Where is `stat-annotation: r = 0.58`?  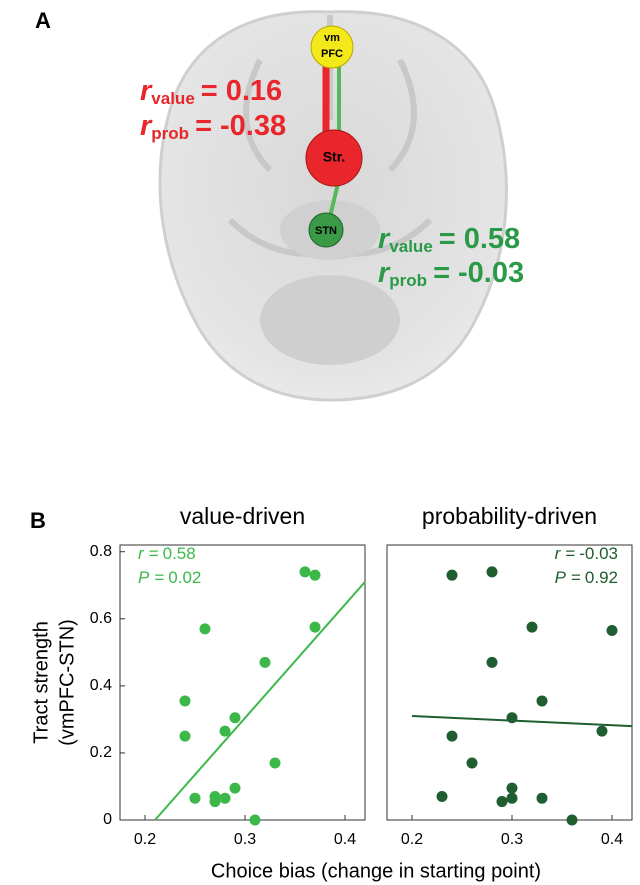 stat-annotation: r = 0.58 is located at coordinates (167, 553).